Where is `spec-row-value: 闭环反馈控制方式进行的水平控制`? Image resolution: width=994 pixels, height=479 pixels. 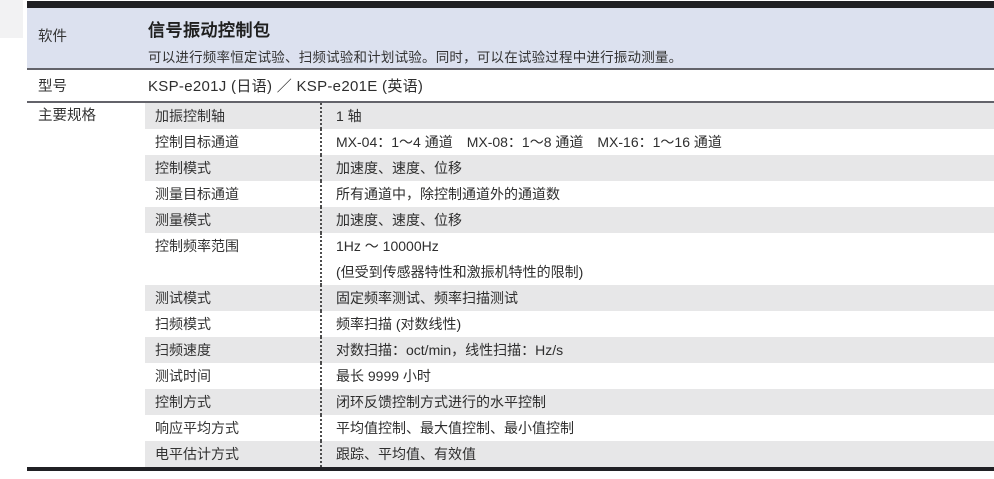
spec-row-value: 闭环反馈控制方式进行的水平控制 is located at coordinates (657, 402).